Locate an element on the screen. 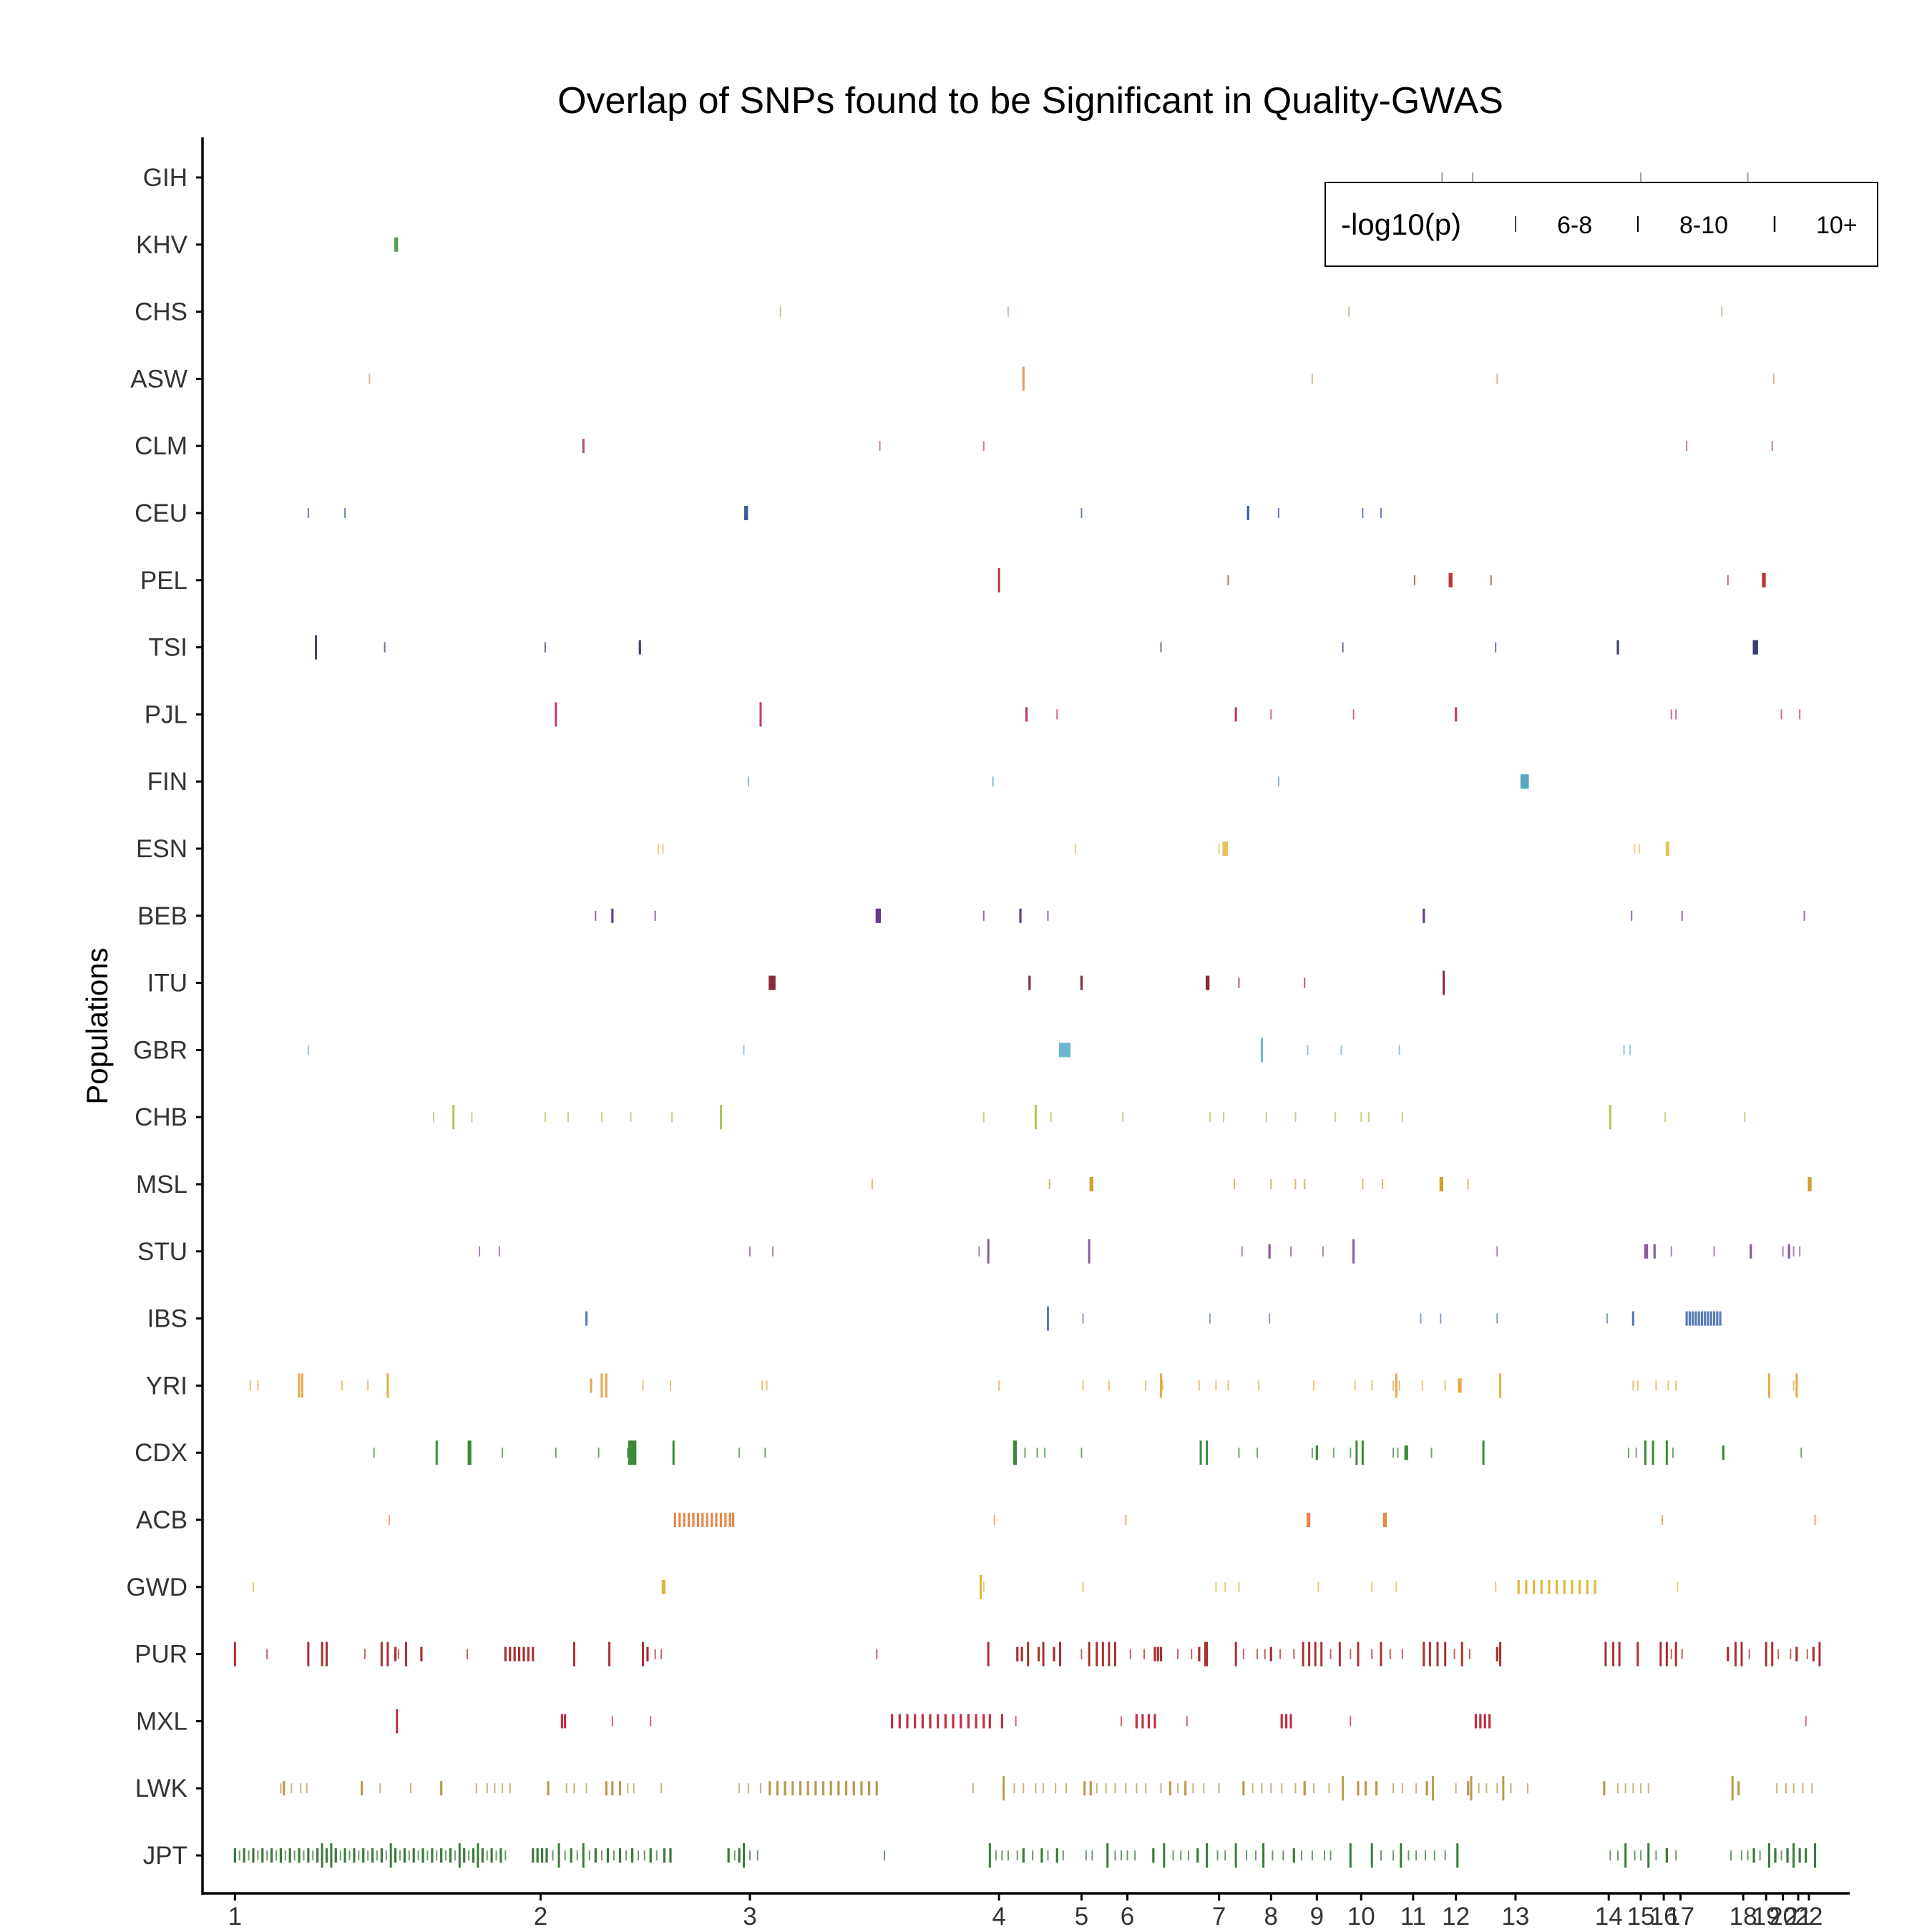 This screenshot has height=1932, width=1932. x-tick-label-chr21: 21 is located at coordinates (1799, 1917).